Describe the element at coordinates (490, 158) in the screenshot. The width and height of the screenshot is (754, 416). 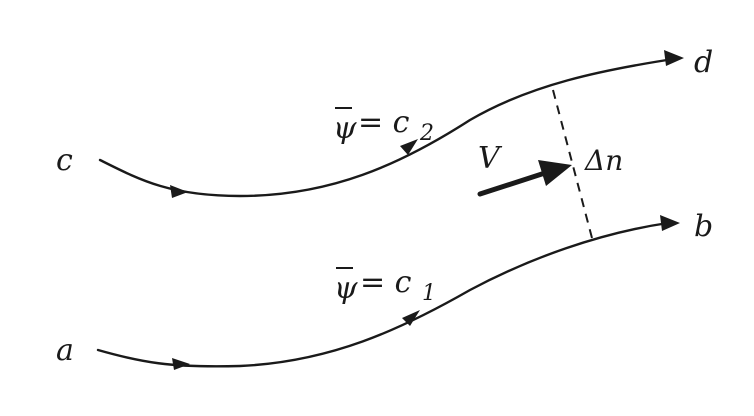
I see `velocity-label: V` at that location.